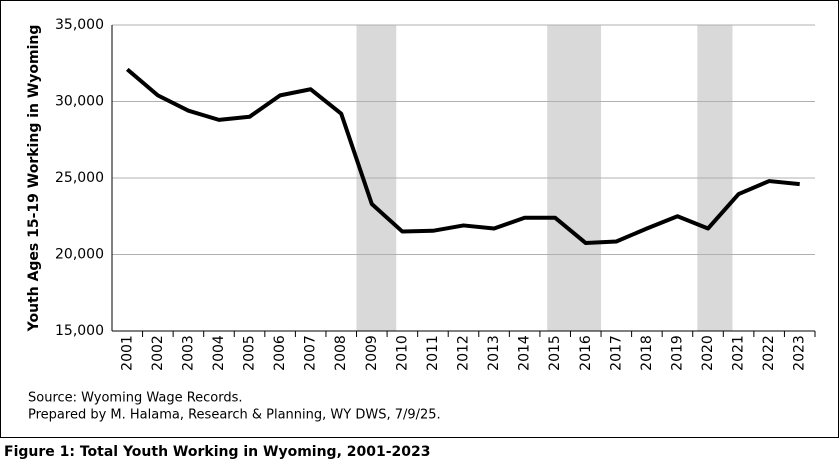  What do you see at coordinates (79, 331) in the screenshot?
I see `y-tick-label: 15,000` at bounding box center [79, 331].